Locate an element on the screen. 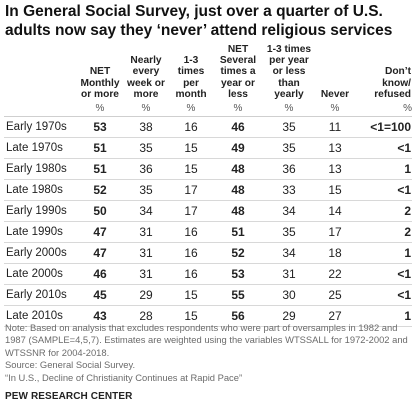 This screenshot has height=407, width=414. row-label: Late 1980s is located at coordinates (41, 190).